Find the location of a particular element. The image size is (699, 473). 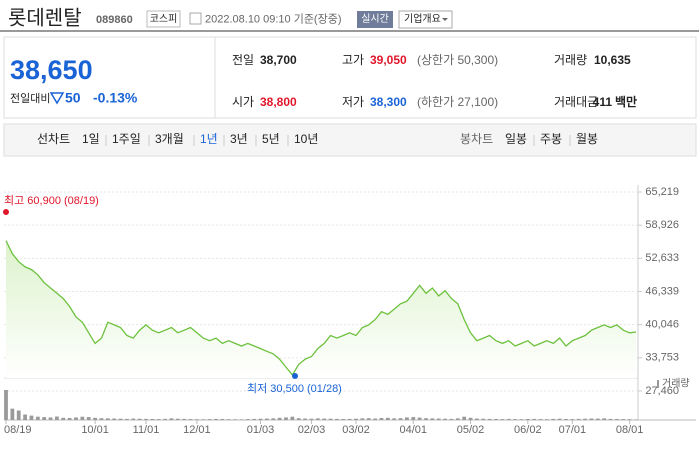

x-tick-label: 12/01 is located at coordinates (197, 430).